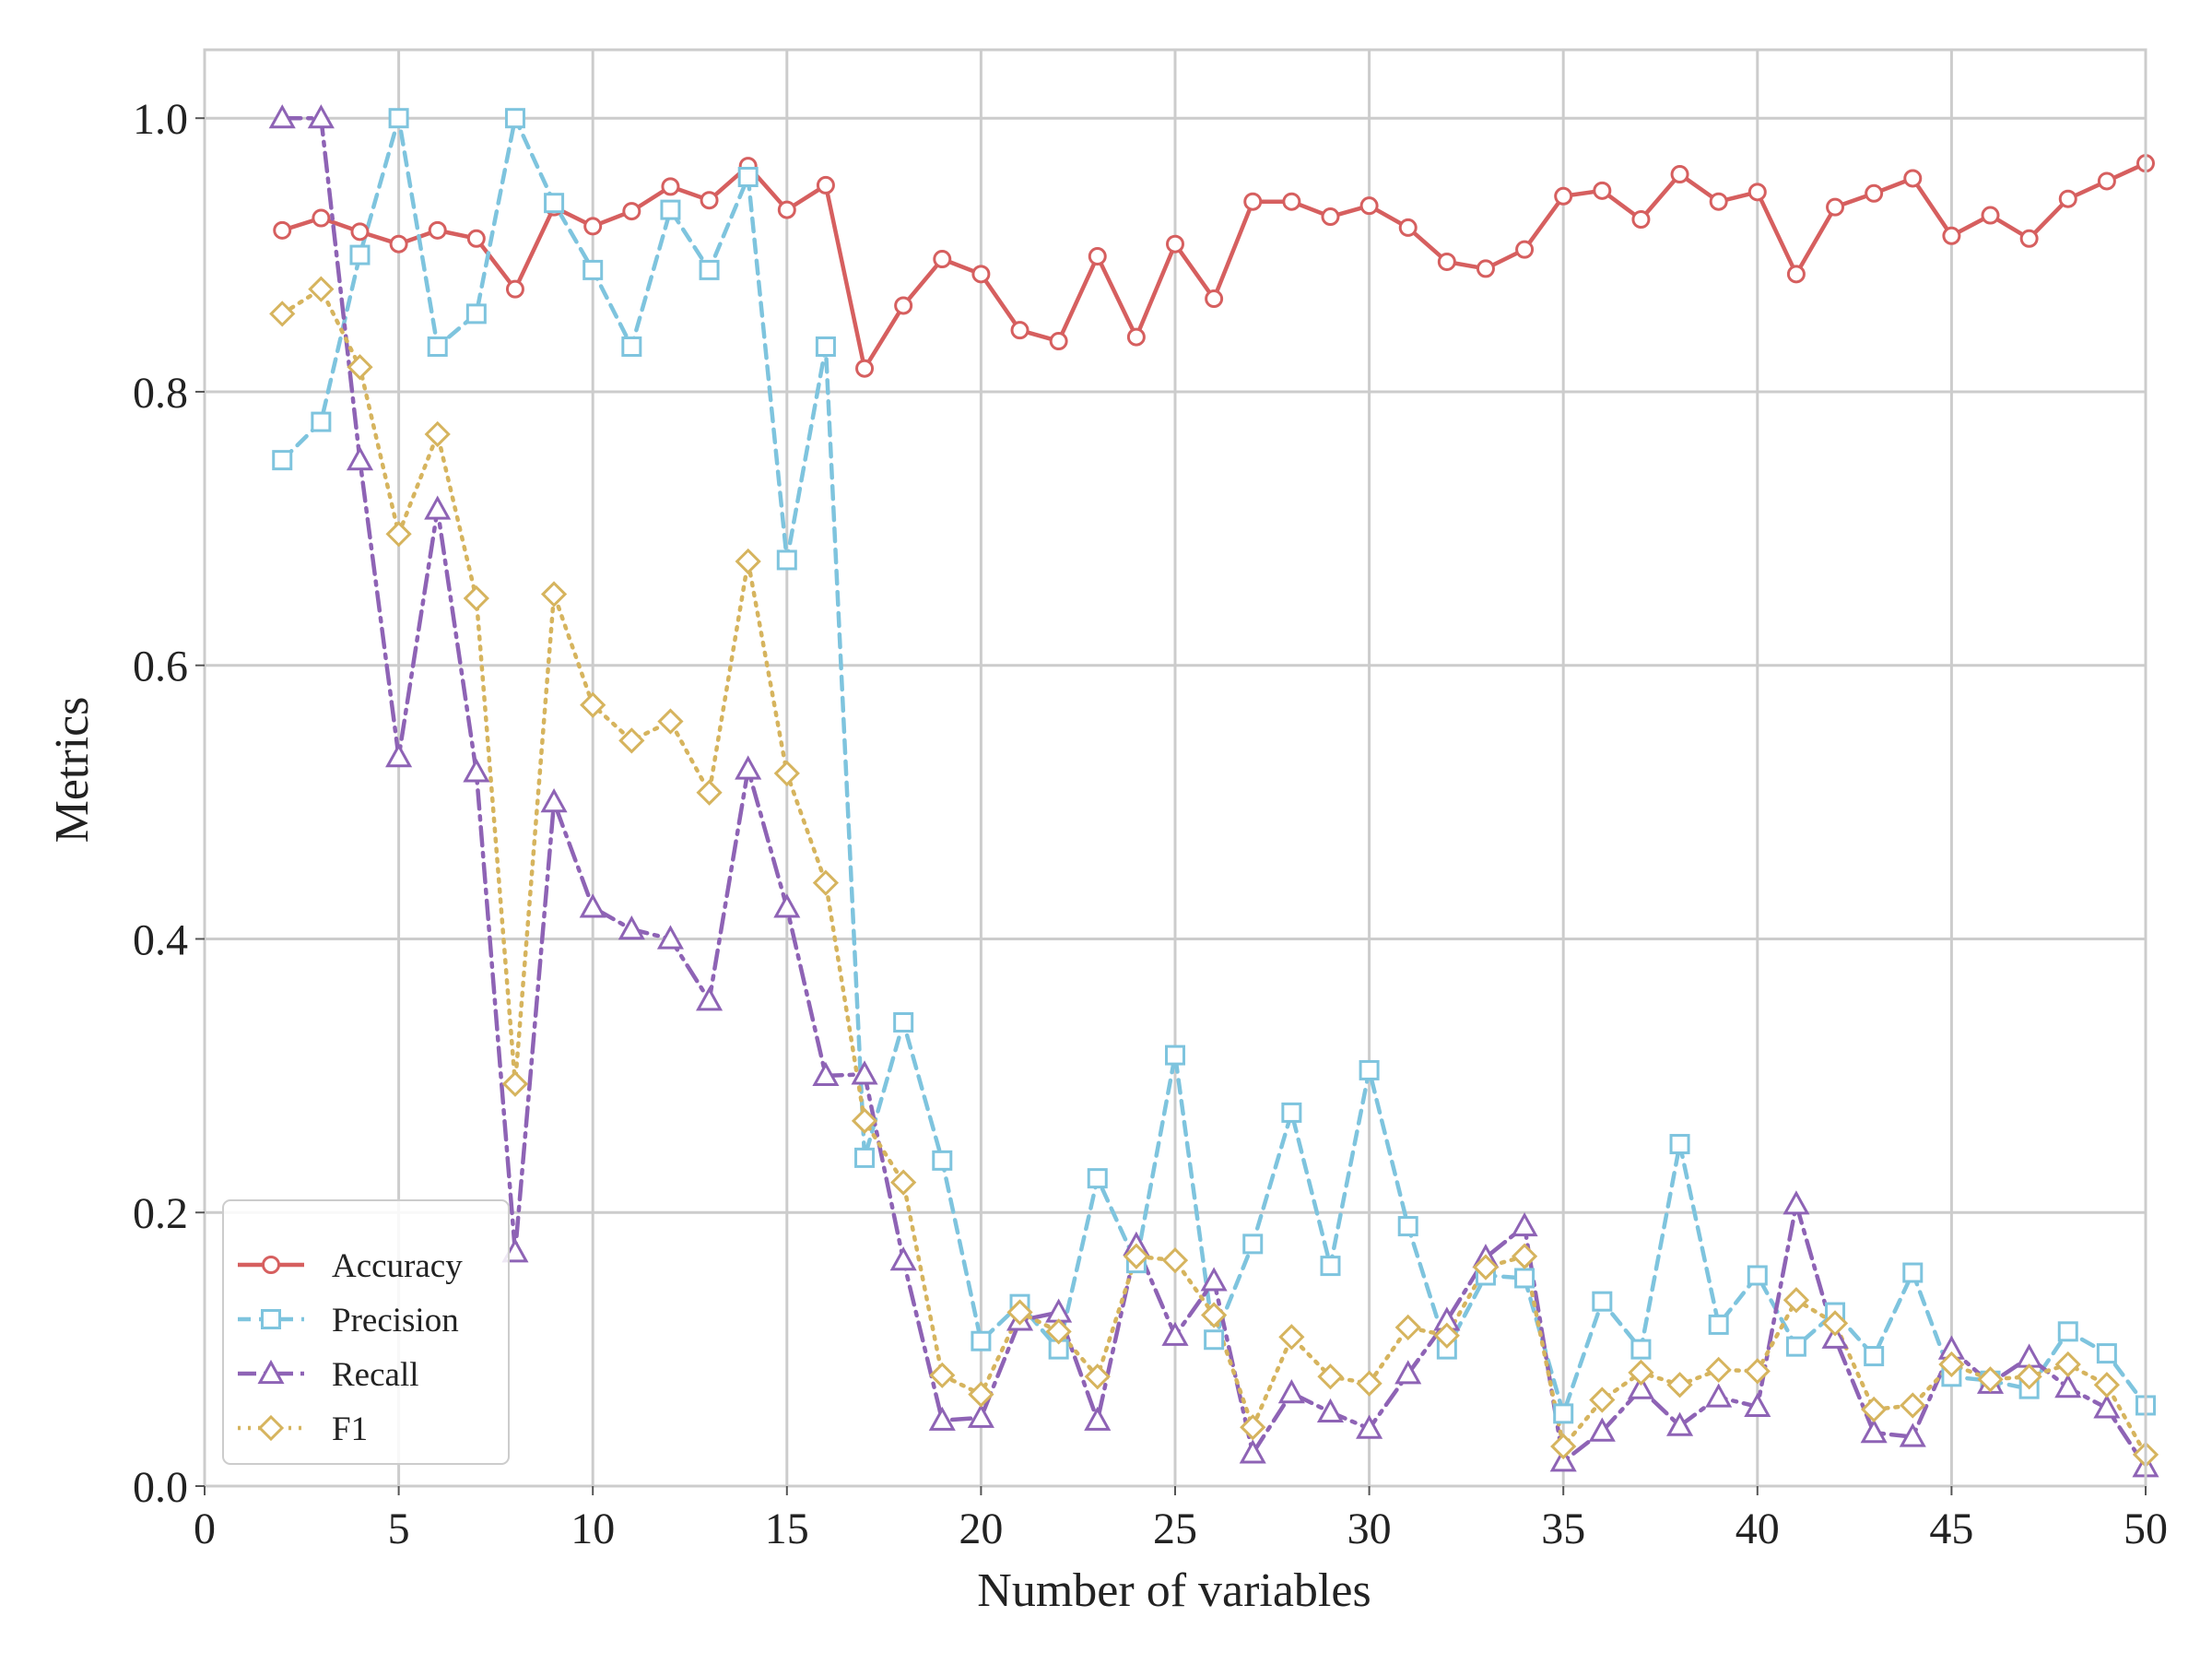 The width and height of the screenshot is (2212, 1664). I want to click on x-tick-label: 0, so click(205, 1529).